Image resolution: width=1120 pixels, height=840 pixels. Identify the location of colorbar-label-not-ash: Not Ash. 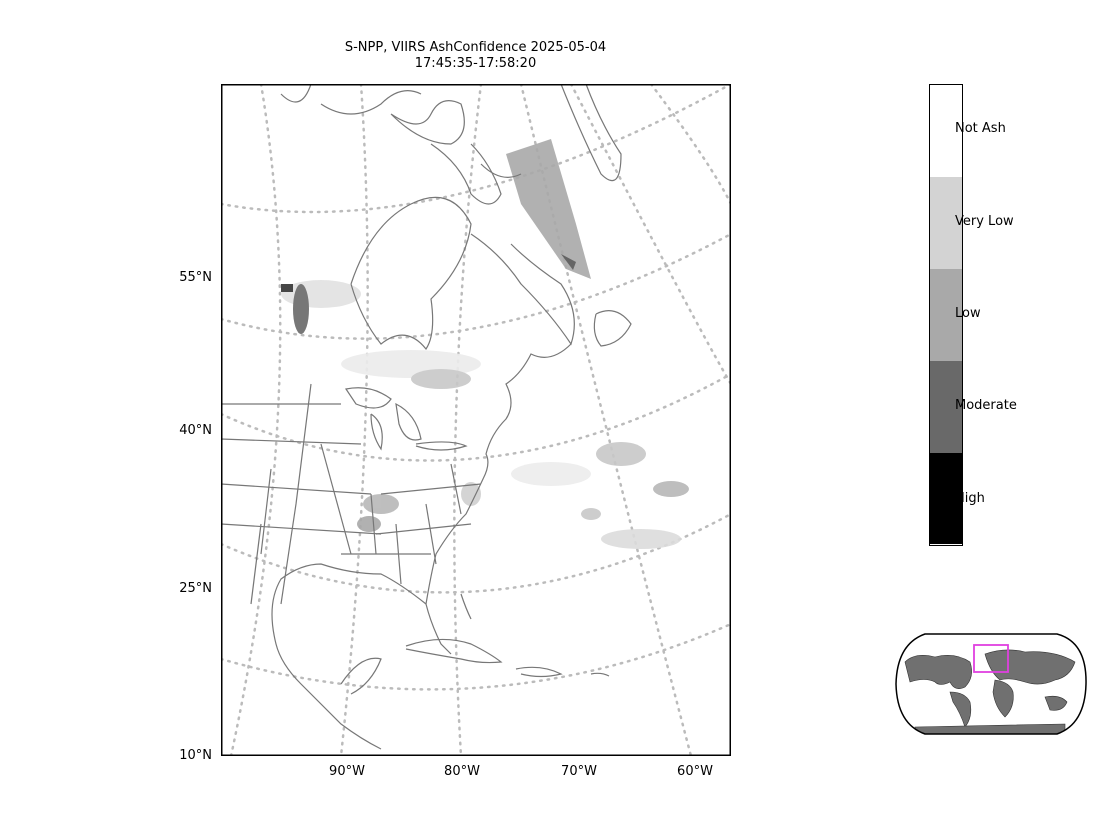
(980, 128).